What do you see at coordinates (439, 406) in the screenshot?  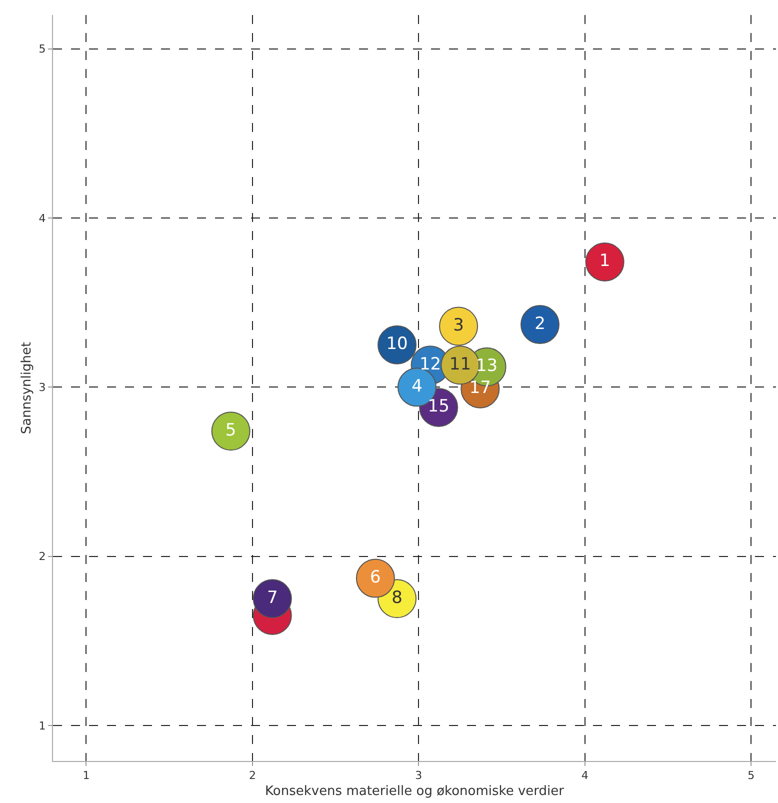 I see `annotation: 15` at bounding box center [439, 406].